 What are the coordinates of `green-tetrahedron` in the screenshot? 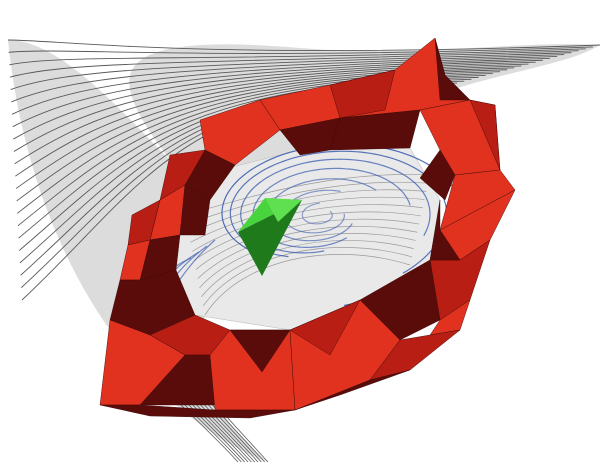 It's located at (270, 237).